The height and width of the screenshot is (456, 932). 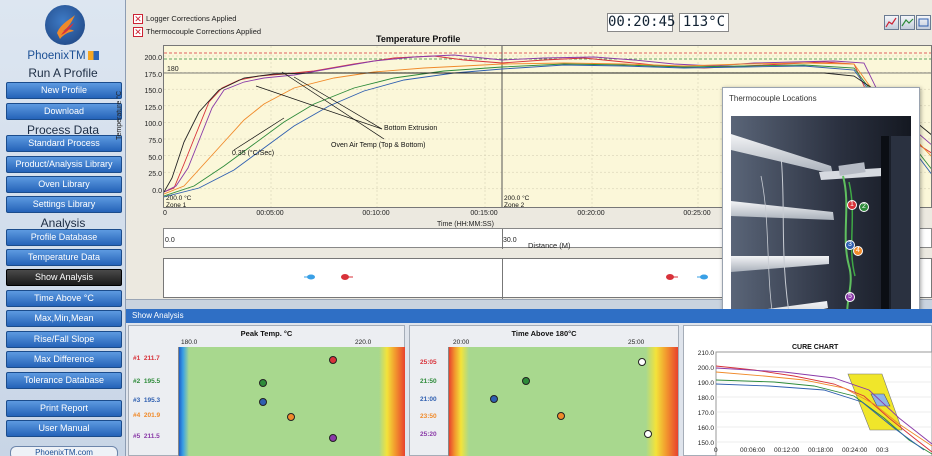 I want to click on tc-marker-2: 2, so click(x=864, y=207).